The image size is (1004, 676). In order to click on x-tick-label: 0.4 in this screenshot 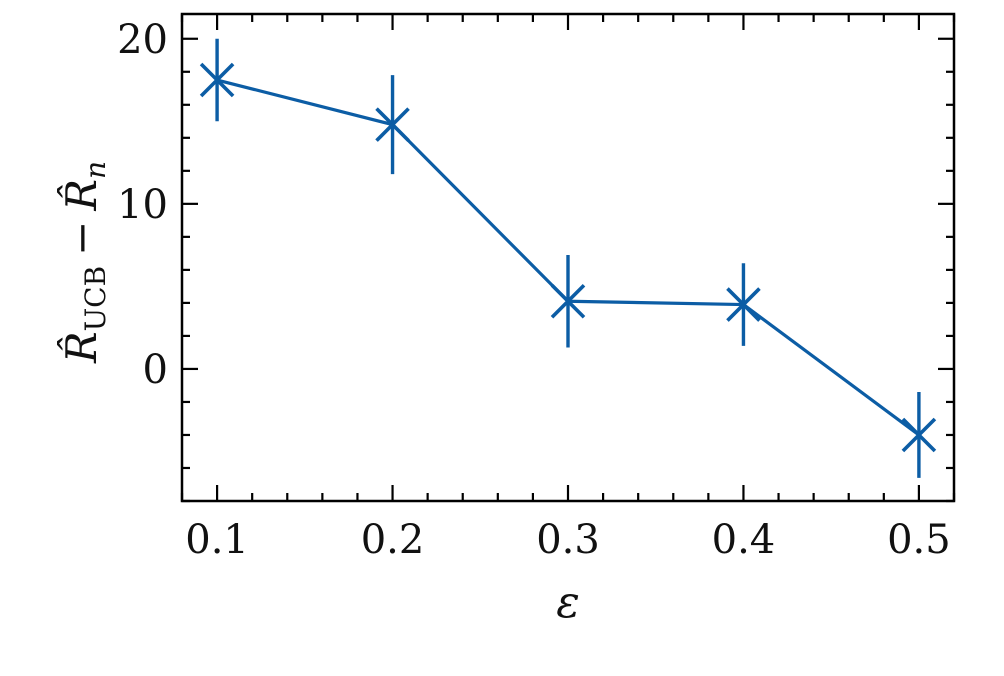, I will do `click(744, 540)`.